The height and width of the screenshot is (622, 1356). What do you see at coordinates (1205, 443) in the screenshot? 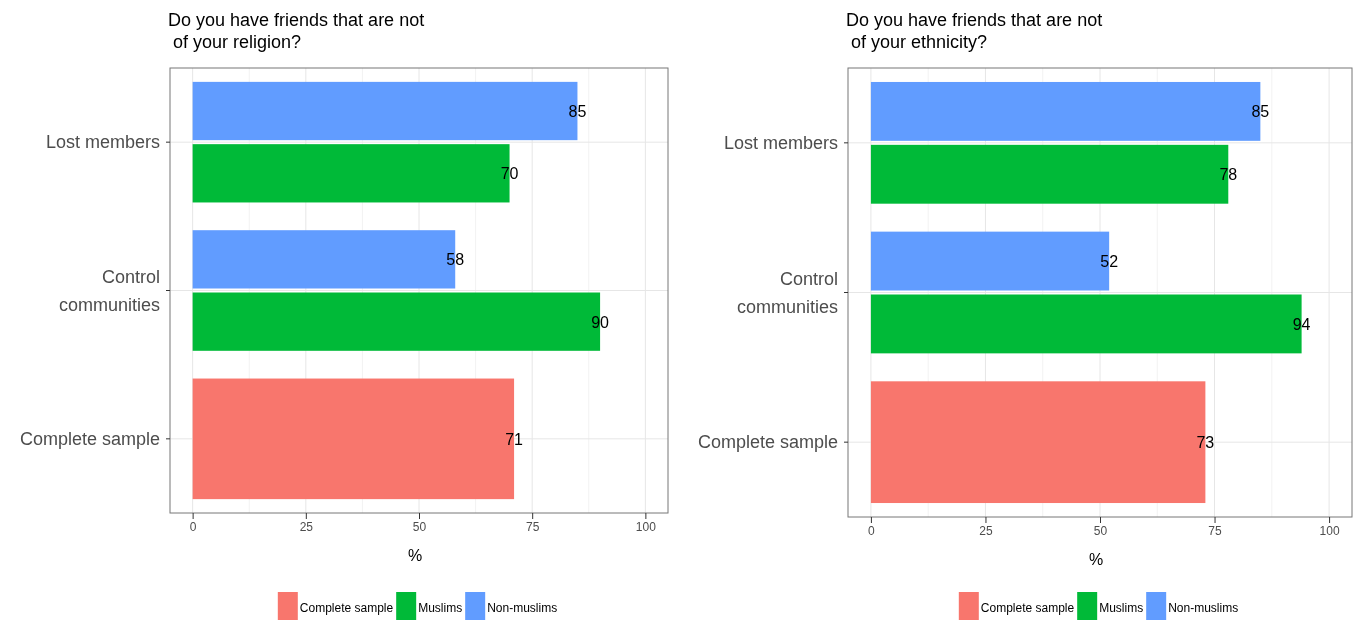
I see `data-label: 73` at bounding box center [1205, 443].